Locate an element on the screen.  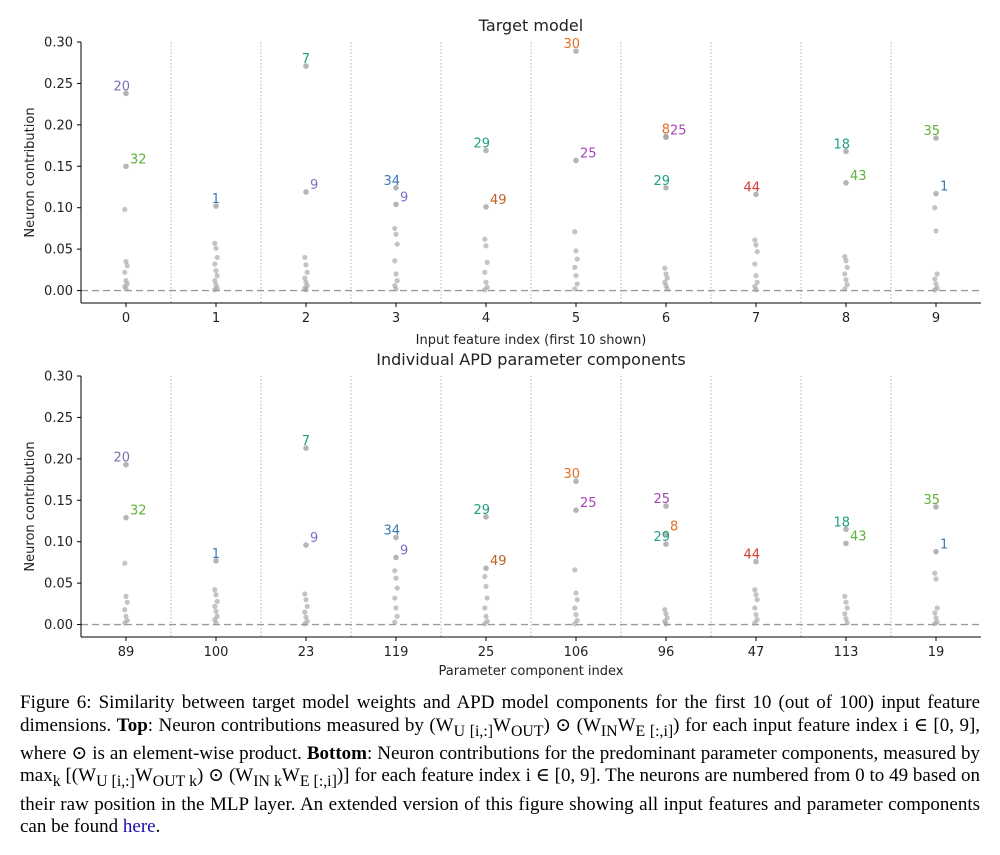
y-tick-label: 0.05 is located at coordinates (58, 250).